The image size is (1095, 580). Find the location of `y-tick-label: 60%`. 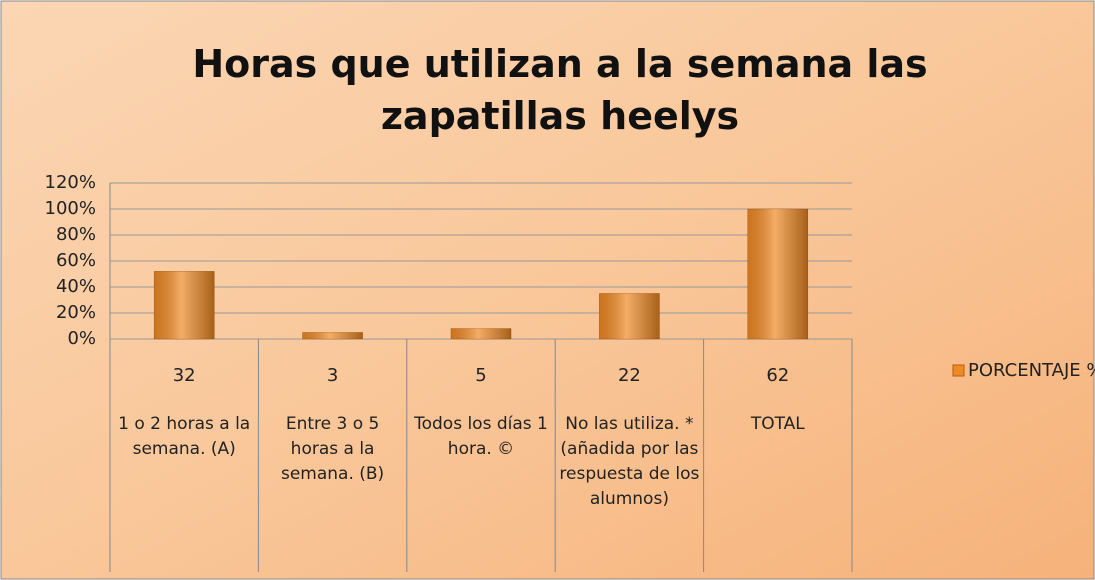

y-tick-label: 60% is located at coordinates (76, 260).